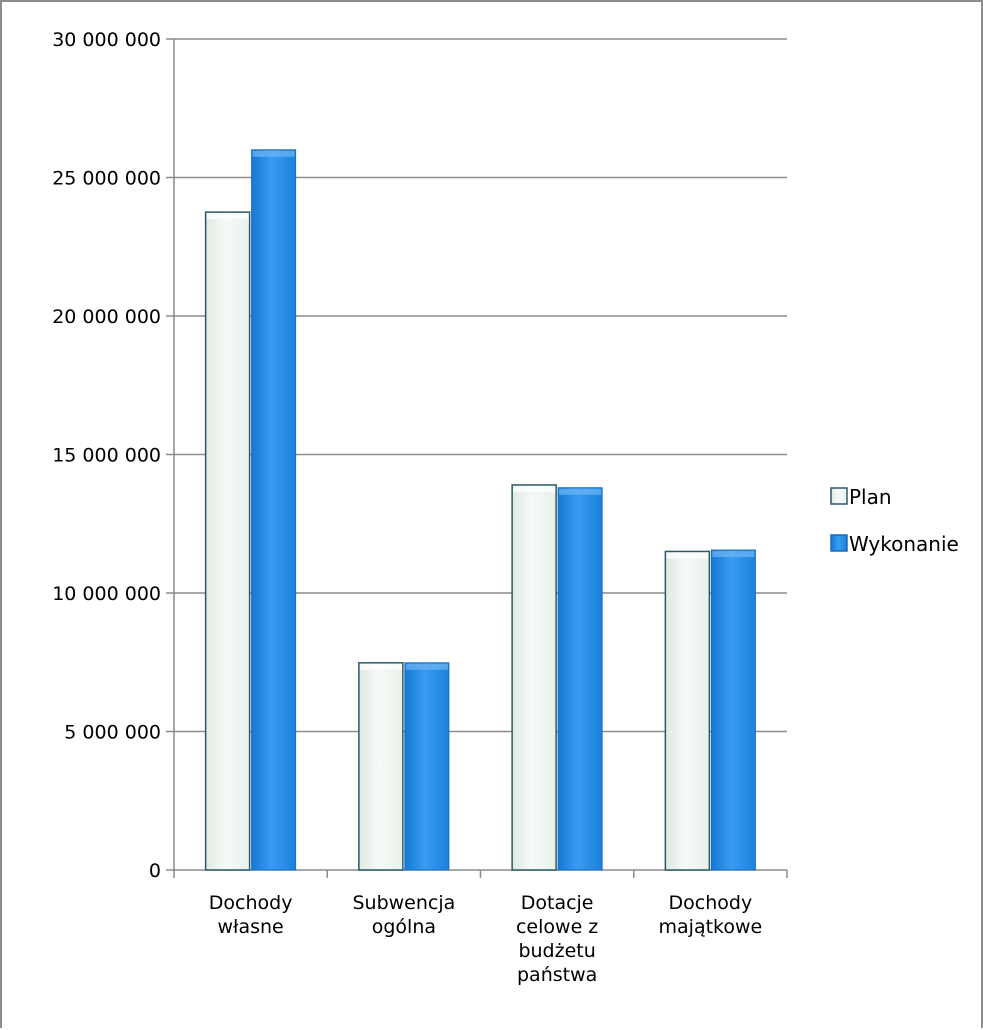  Describe the element at coordinates (106, 40) in the screenshot. I see `y-tick-label: 30 000 000` at that location.